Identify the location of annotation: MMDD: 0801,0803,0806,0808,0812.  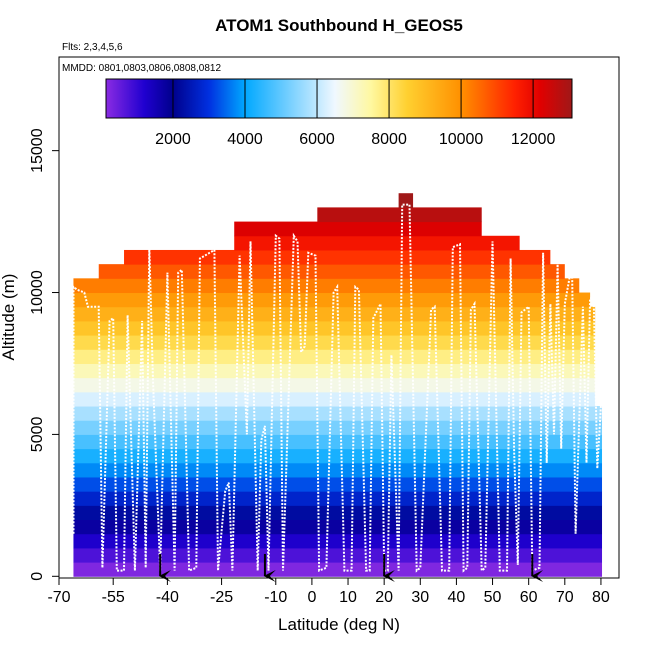
(141, 68).